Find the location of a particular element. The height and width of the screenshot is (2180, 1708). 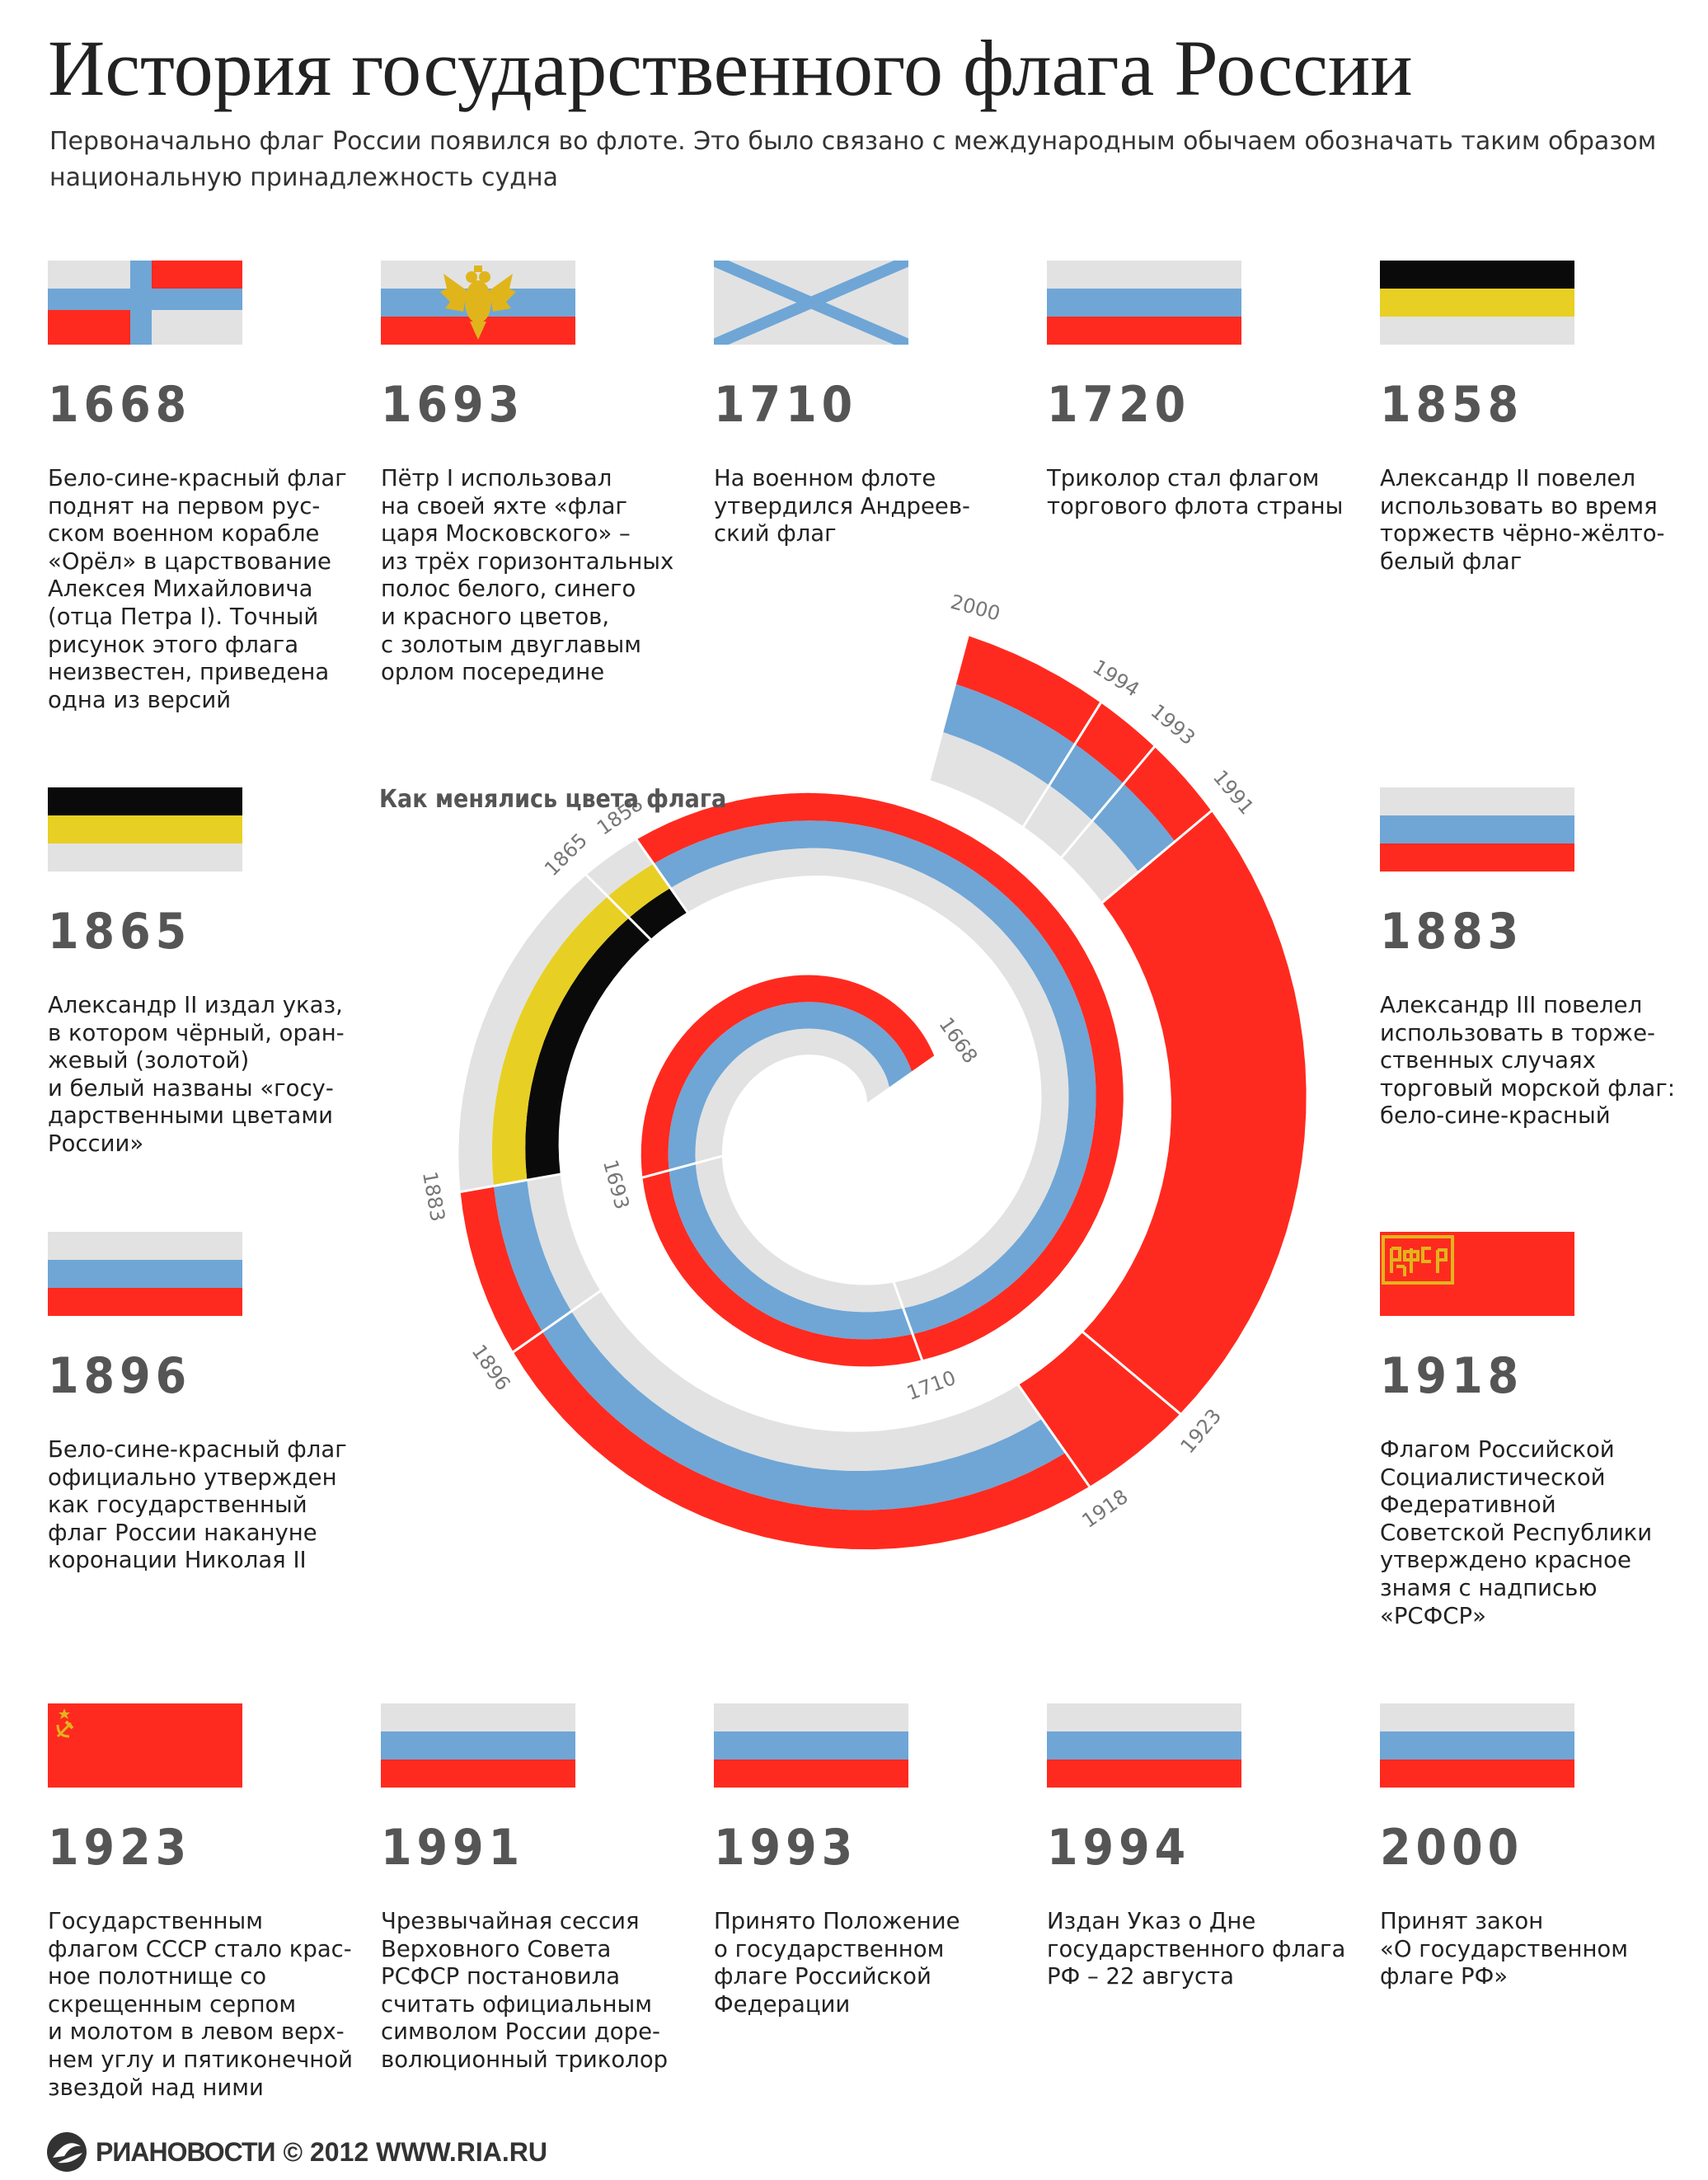

spiral-band-1865-1883-yellow is located at coordinates (560, 1041).